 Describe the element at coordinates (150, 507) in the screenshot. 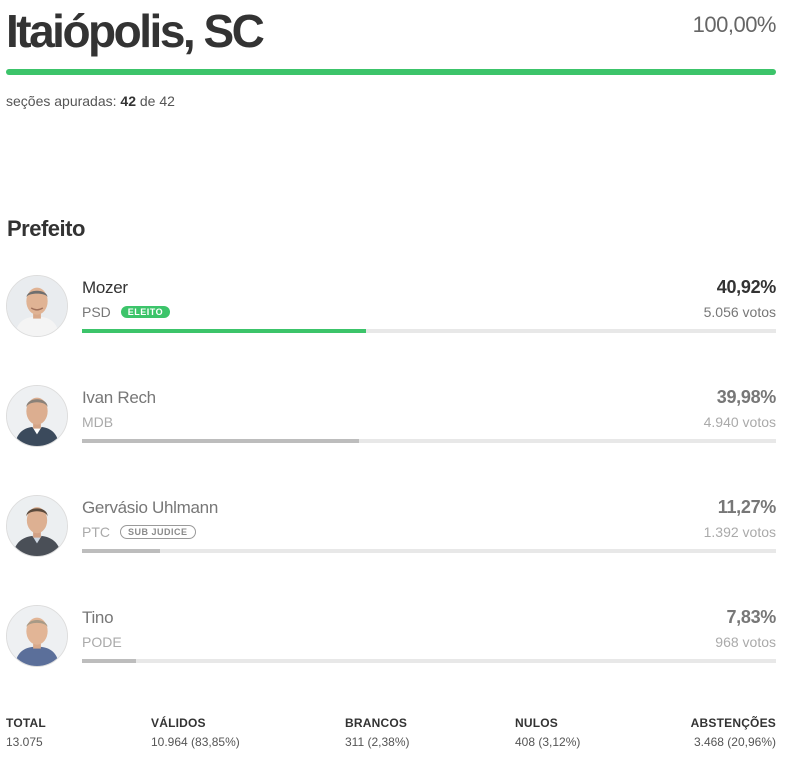

I see `candidate-name: Gervásio Uhlmann` at that location.